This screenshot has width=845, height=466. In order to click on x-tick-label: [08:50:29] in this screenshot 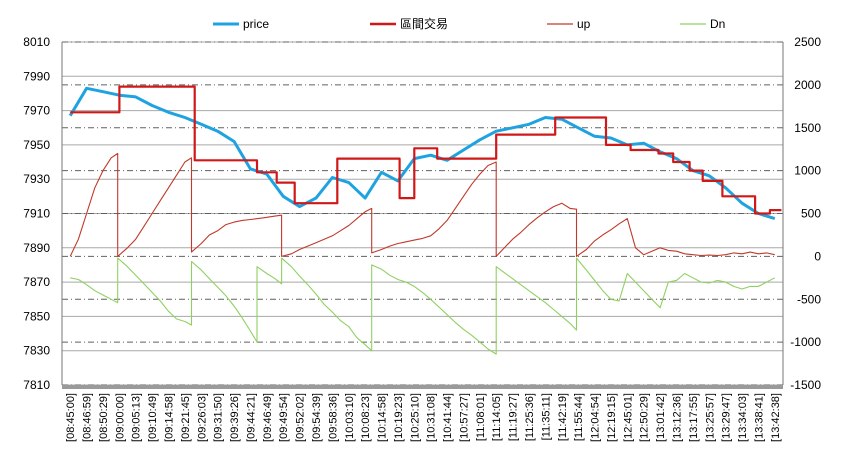, I will do `click(104, 417)`.